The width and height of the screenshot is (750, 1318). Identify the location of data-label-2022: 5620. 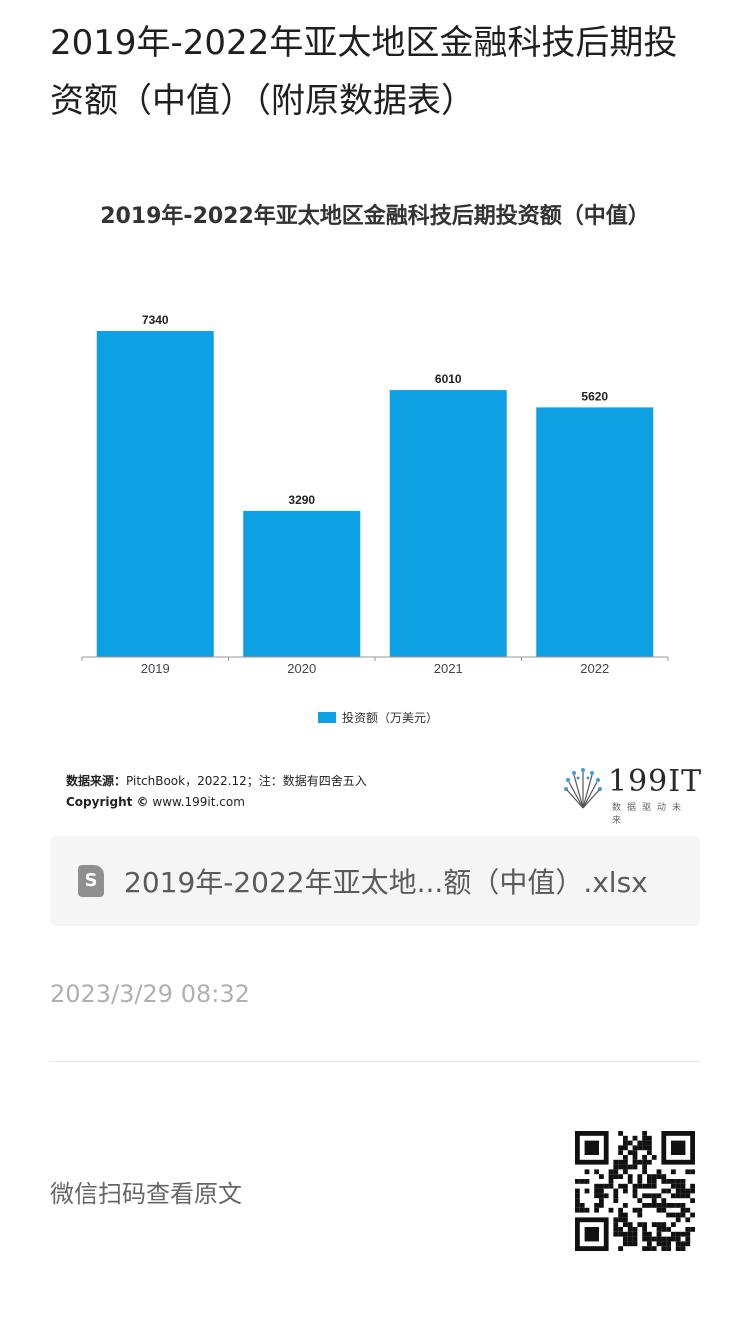
(594, 396).